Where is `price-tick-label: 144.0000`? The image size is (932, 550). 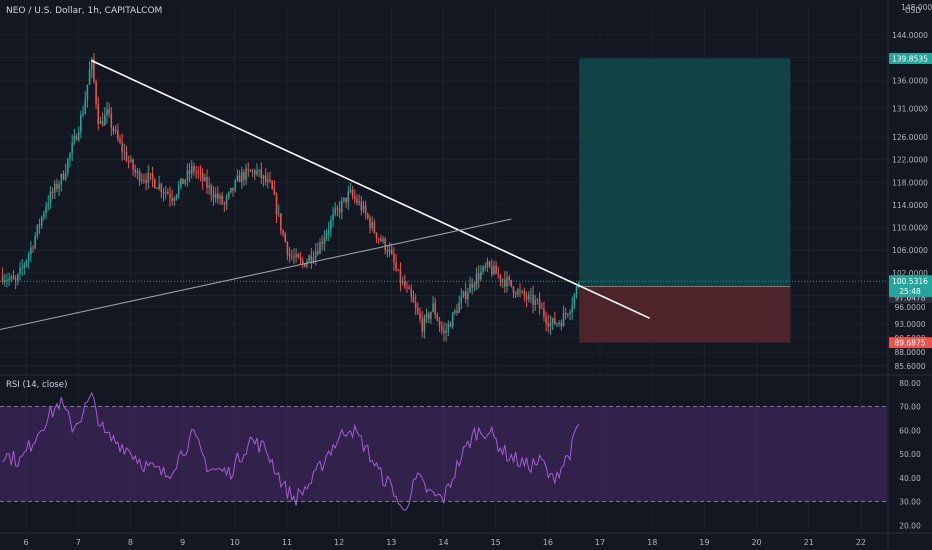 price-tick-label: 144.0000 is located at coordinates (910, 35).